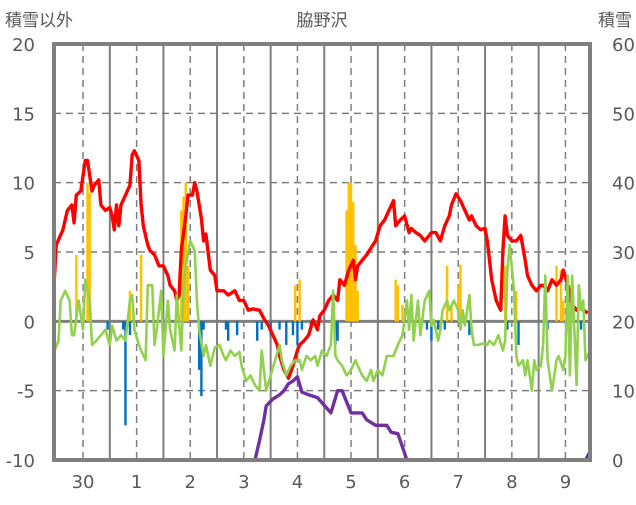  Describe the element at coordinates (243, 482) in the screenshot. I see `x-tick: 3` at that location.